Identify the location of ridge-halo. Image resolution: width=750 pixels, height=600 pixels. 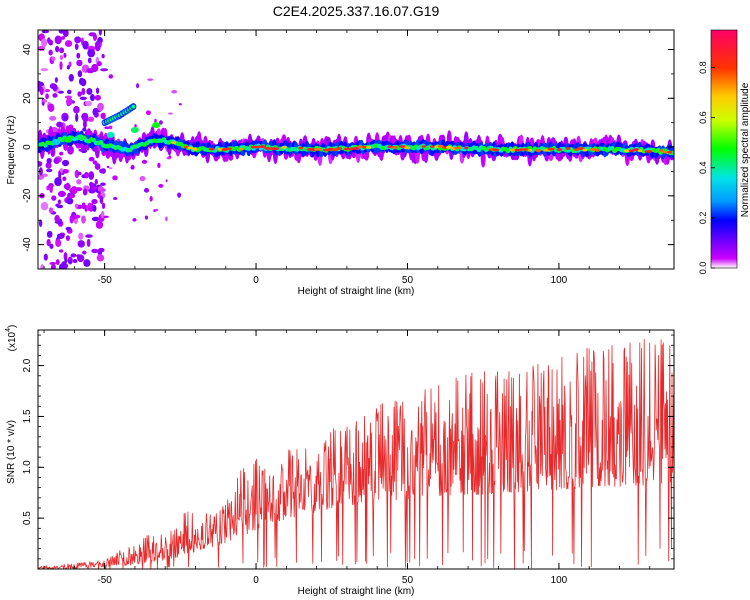
(108, 153).